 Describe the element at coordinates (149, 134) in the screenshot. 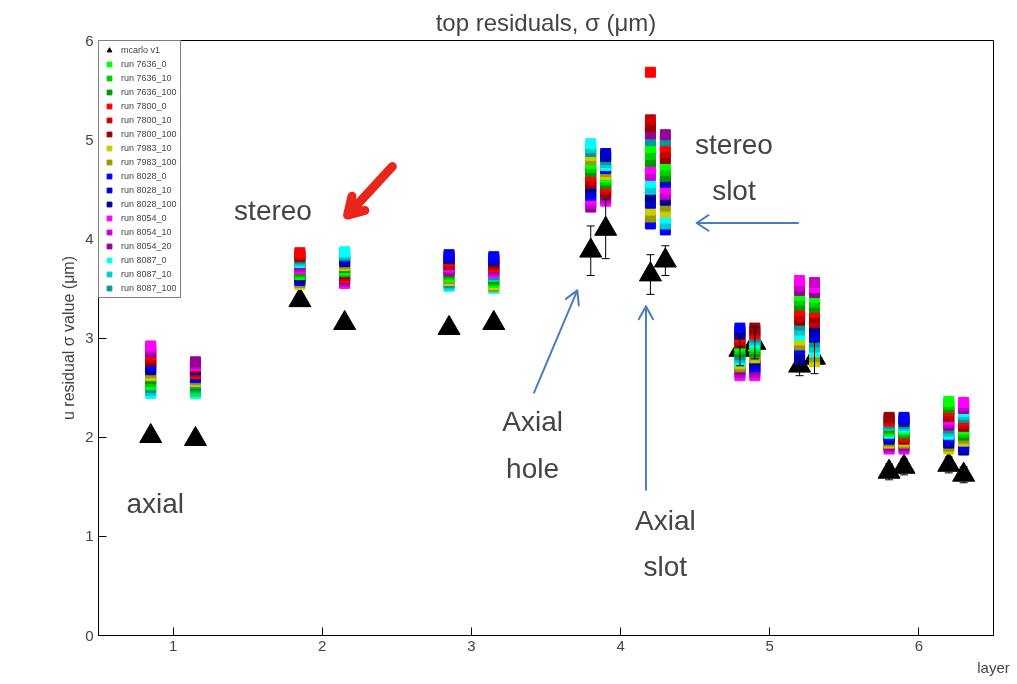

I see `legend-label: run 7800_100` at that location.